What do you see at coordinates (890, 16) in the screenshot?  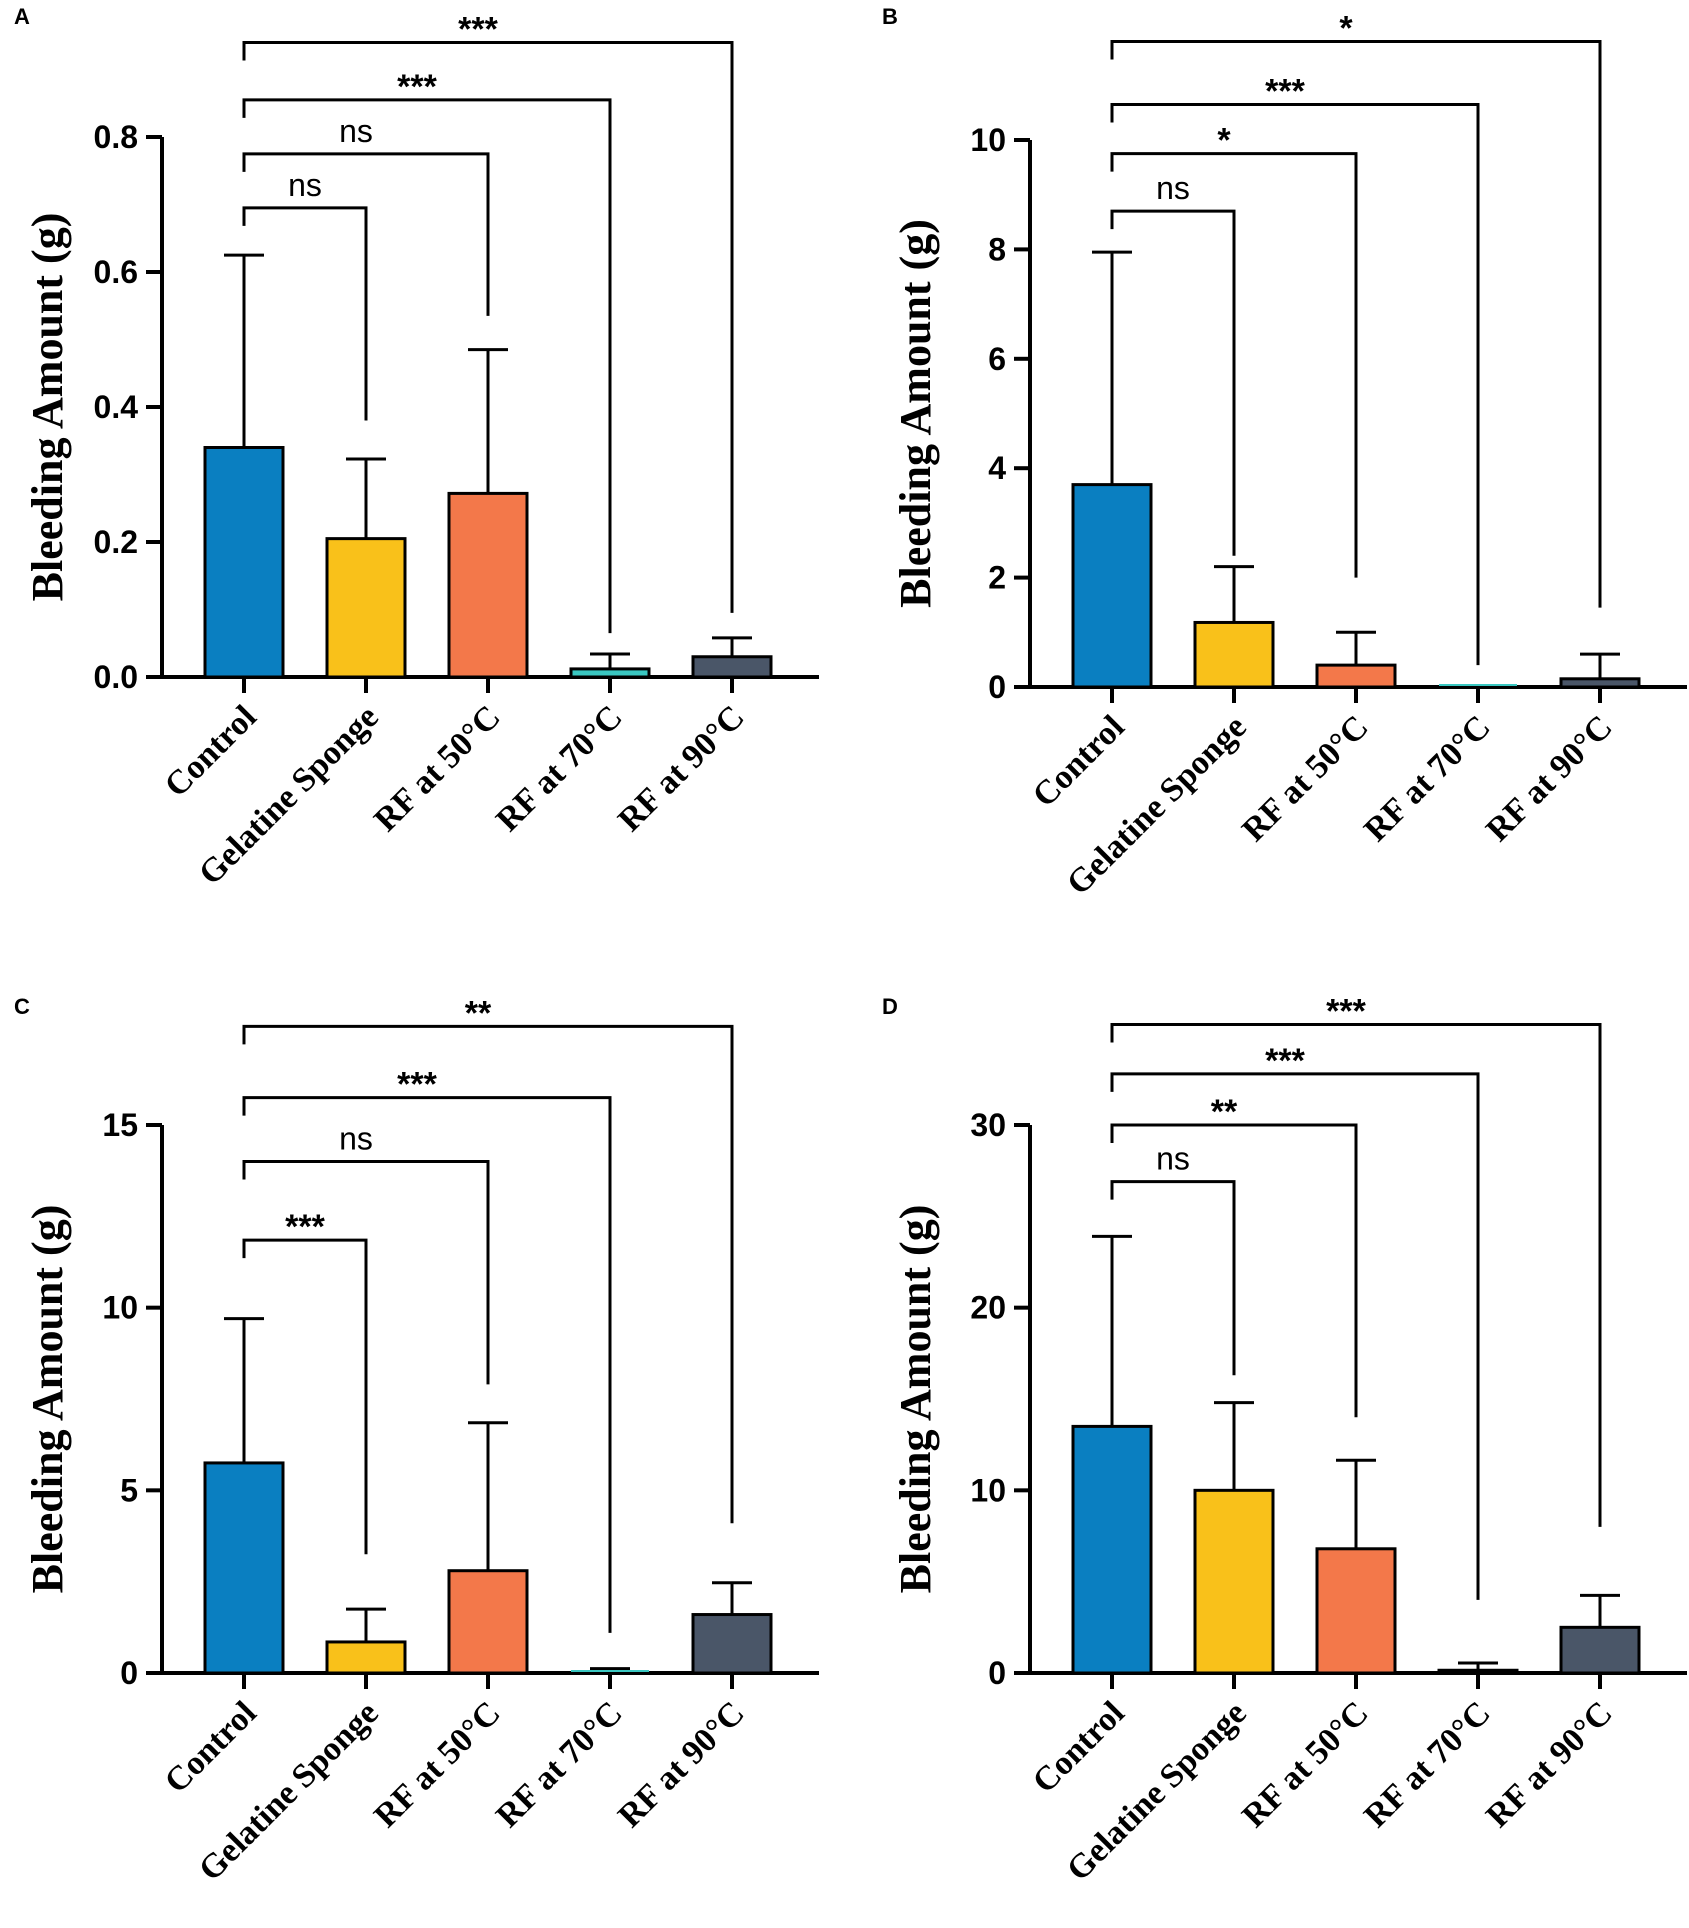 I see `panel-letter: B` at bounding box center [890, 16].